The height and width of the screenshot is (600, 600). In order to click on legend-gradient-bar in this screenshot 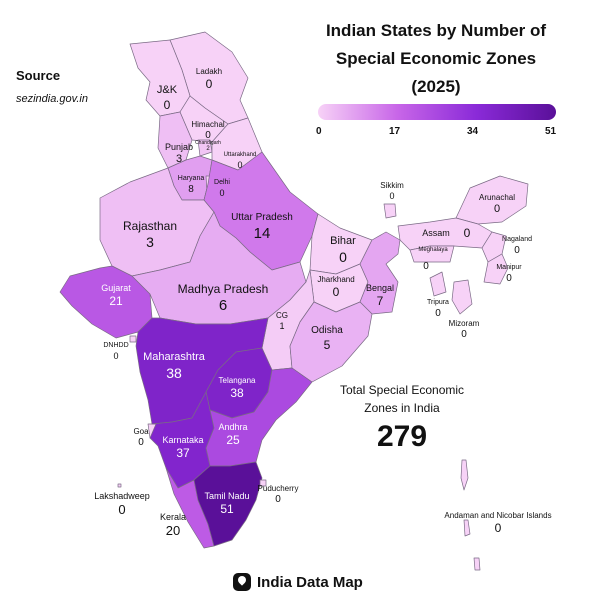, I will do `click(437, 112)`.